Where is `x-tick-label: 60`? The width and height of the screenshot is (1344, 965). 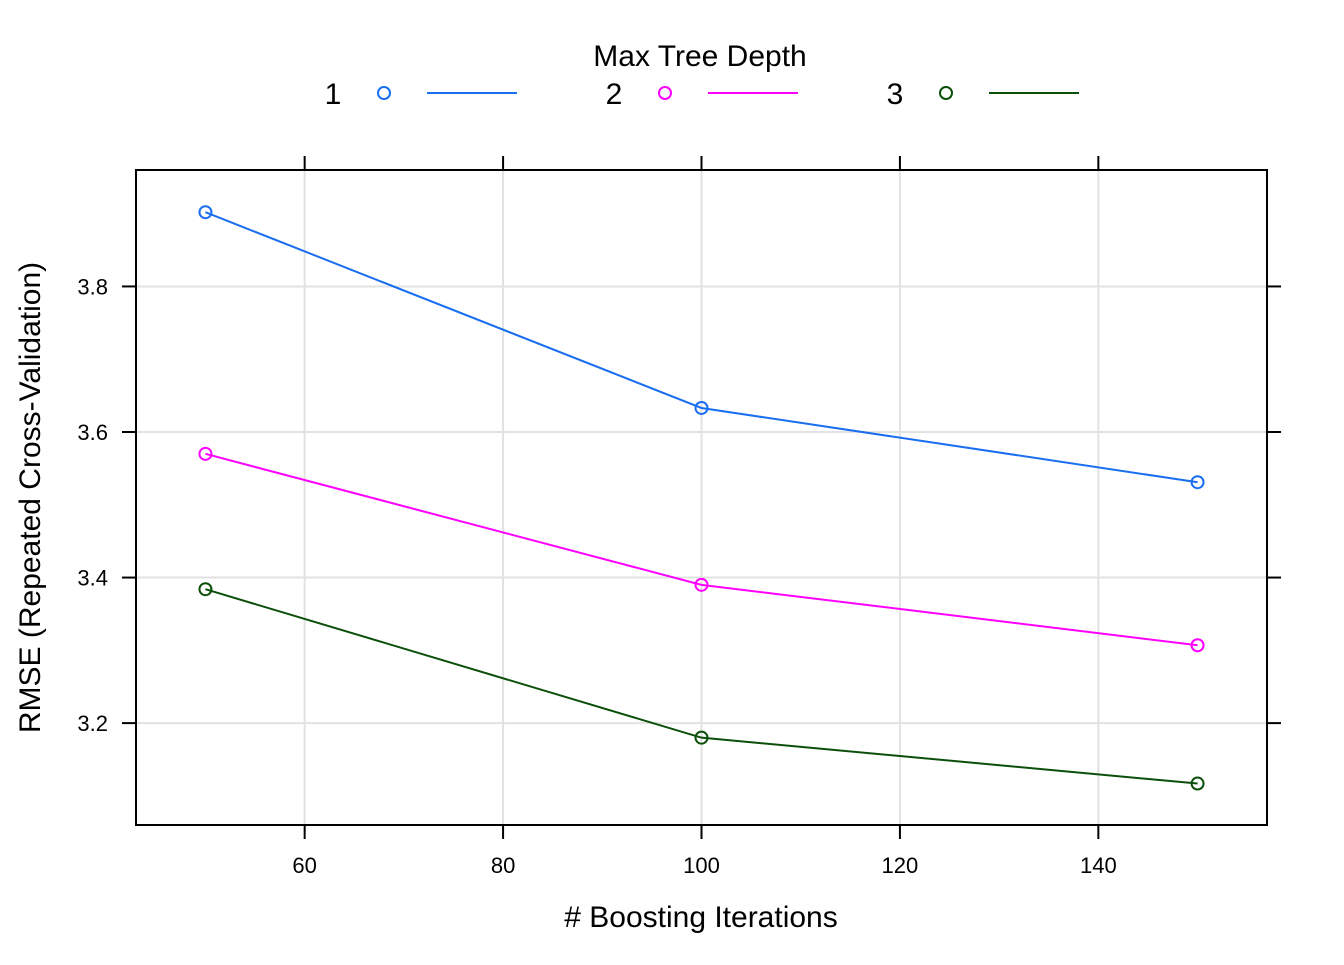 x-tick-label: 60 is located at coordinates (304, 865).